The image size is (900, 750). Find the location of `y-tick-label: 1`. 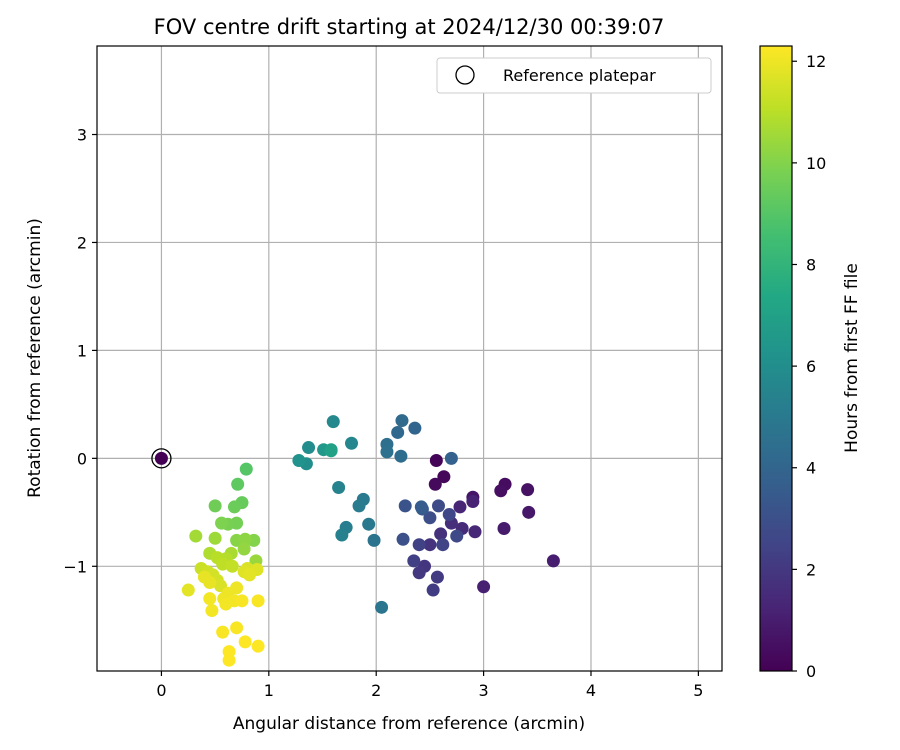

y-tick-label: 1 is located at coordinates (82, 350).